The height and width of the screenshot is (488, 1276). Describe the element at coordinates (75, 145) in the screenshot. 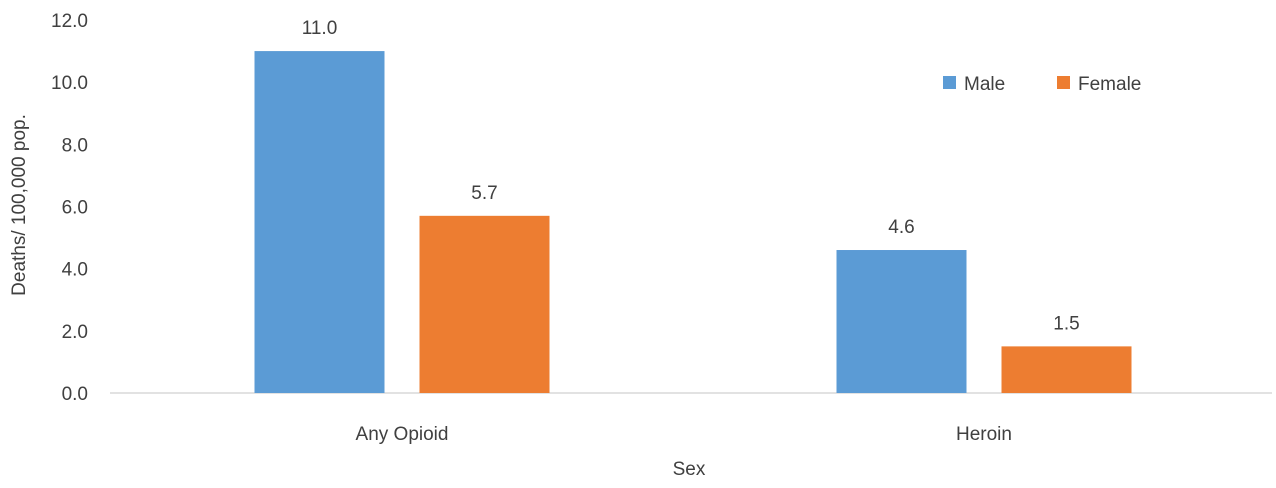

I see `y-tick-label: 8.0` at that location.